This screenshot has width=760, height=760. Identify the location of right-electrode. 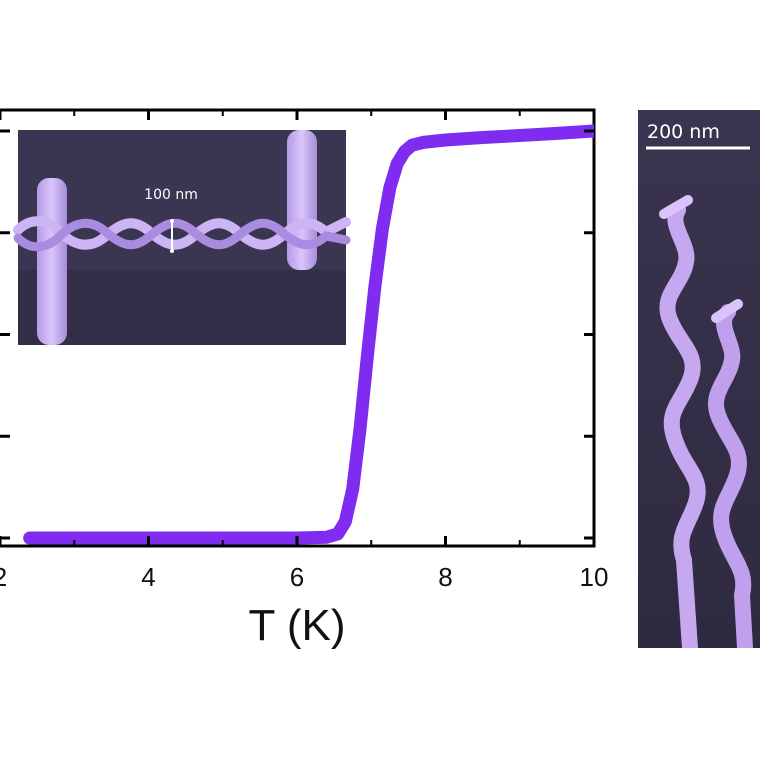
(302, 200).